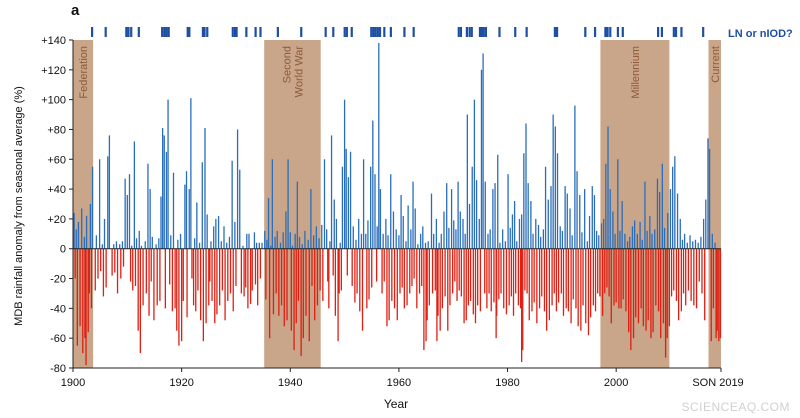  What do you see at coordinates (391, 378) in the screenshot?
I see `x-axis-ticks: 1900 1920 1940 1960 1980 2000` at bounding box center [391, 378].